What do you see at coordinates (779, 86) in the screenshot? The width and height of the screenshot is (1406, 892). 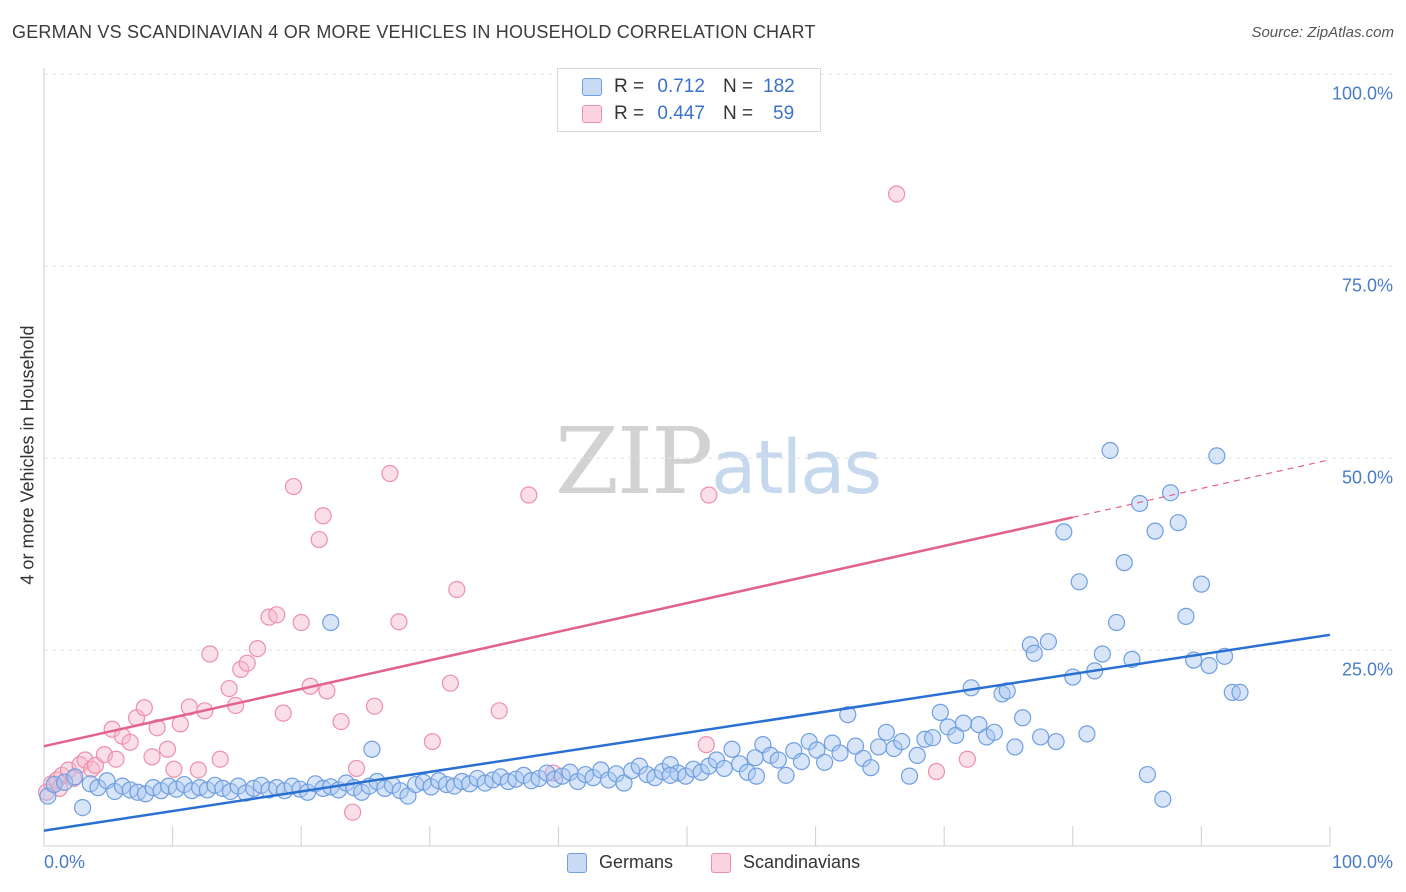 I see `legend-n-value: 182` at bounding box center [779, 86].